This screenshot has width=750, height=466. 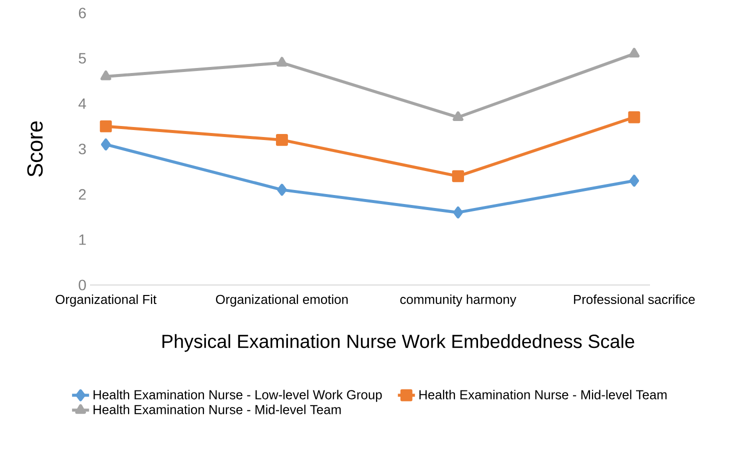 What do you see at coordinates (82, 58) in the screenshot?
I see `y-tick-label: 5` at bounding box center [82, 58].